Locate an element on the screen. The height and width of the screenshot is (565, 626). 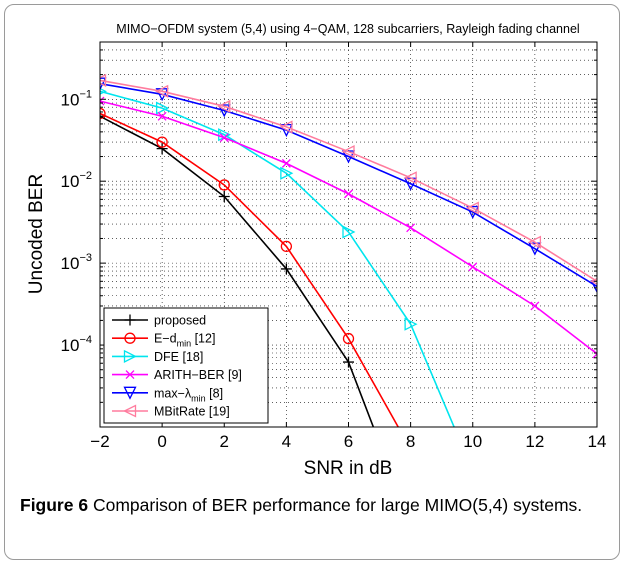
x-tick-label: 8 is located at coordinates (410, 441).